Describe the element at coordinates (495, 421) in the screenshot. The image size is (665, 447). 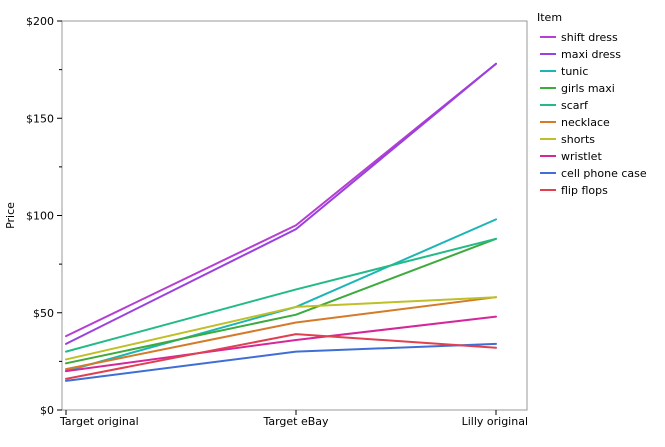
I see `x-tick-label: Lilly original` at that location.